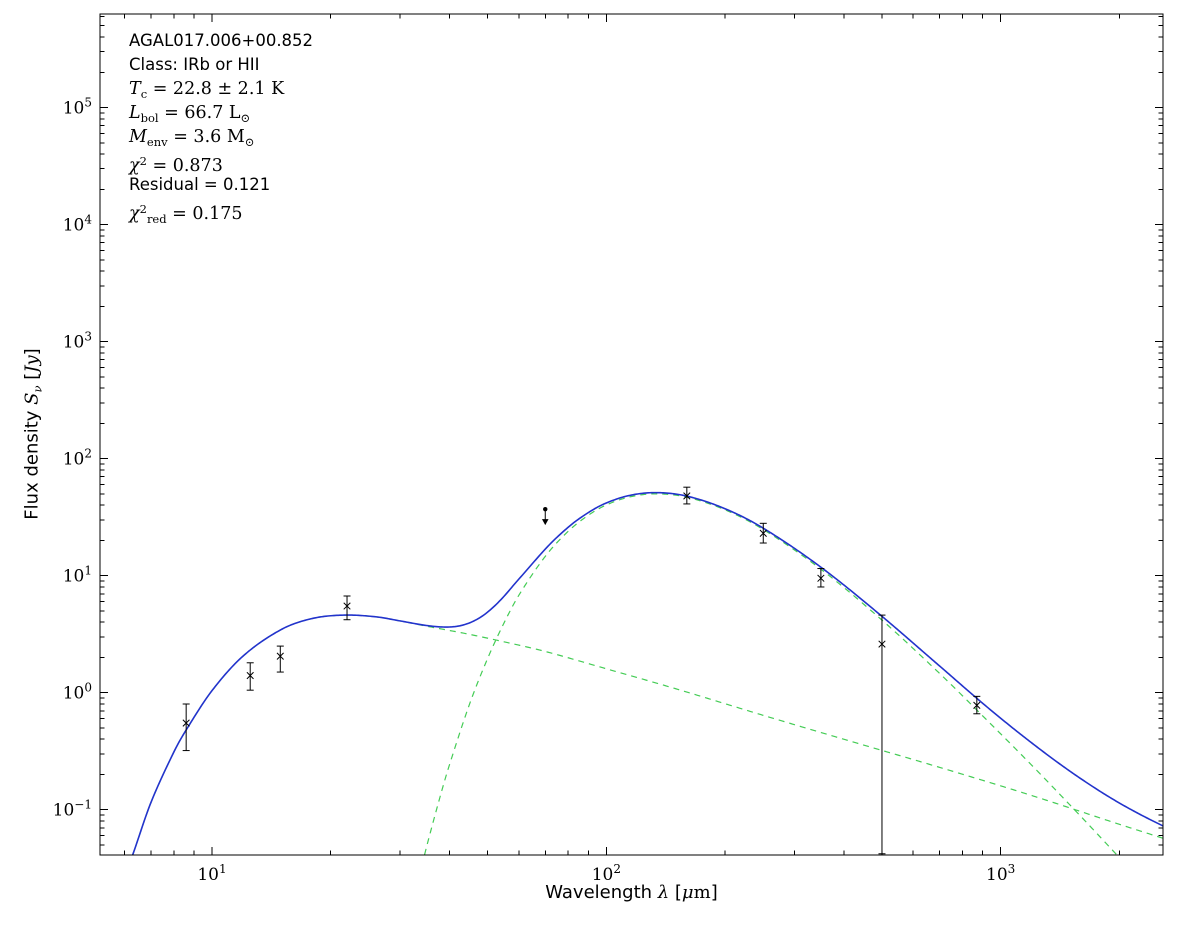  What do you see at coordinates (72, 809) in the screenshot?
I see `tick-label: 10⁻¹` at bounding box center [72, 809].